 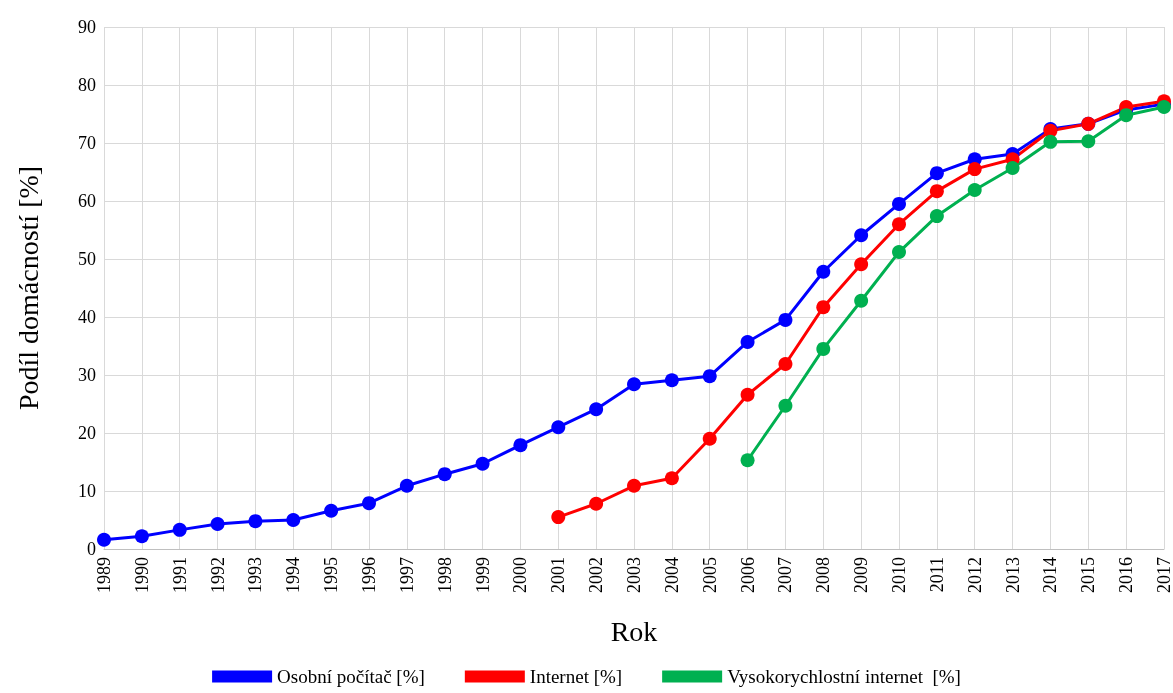 What do you see at coordinates (974, 575) in the screenshot?
I see `x-tick-label: 2012` at bounding box center [974, 575].